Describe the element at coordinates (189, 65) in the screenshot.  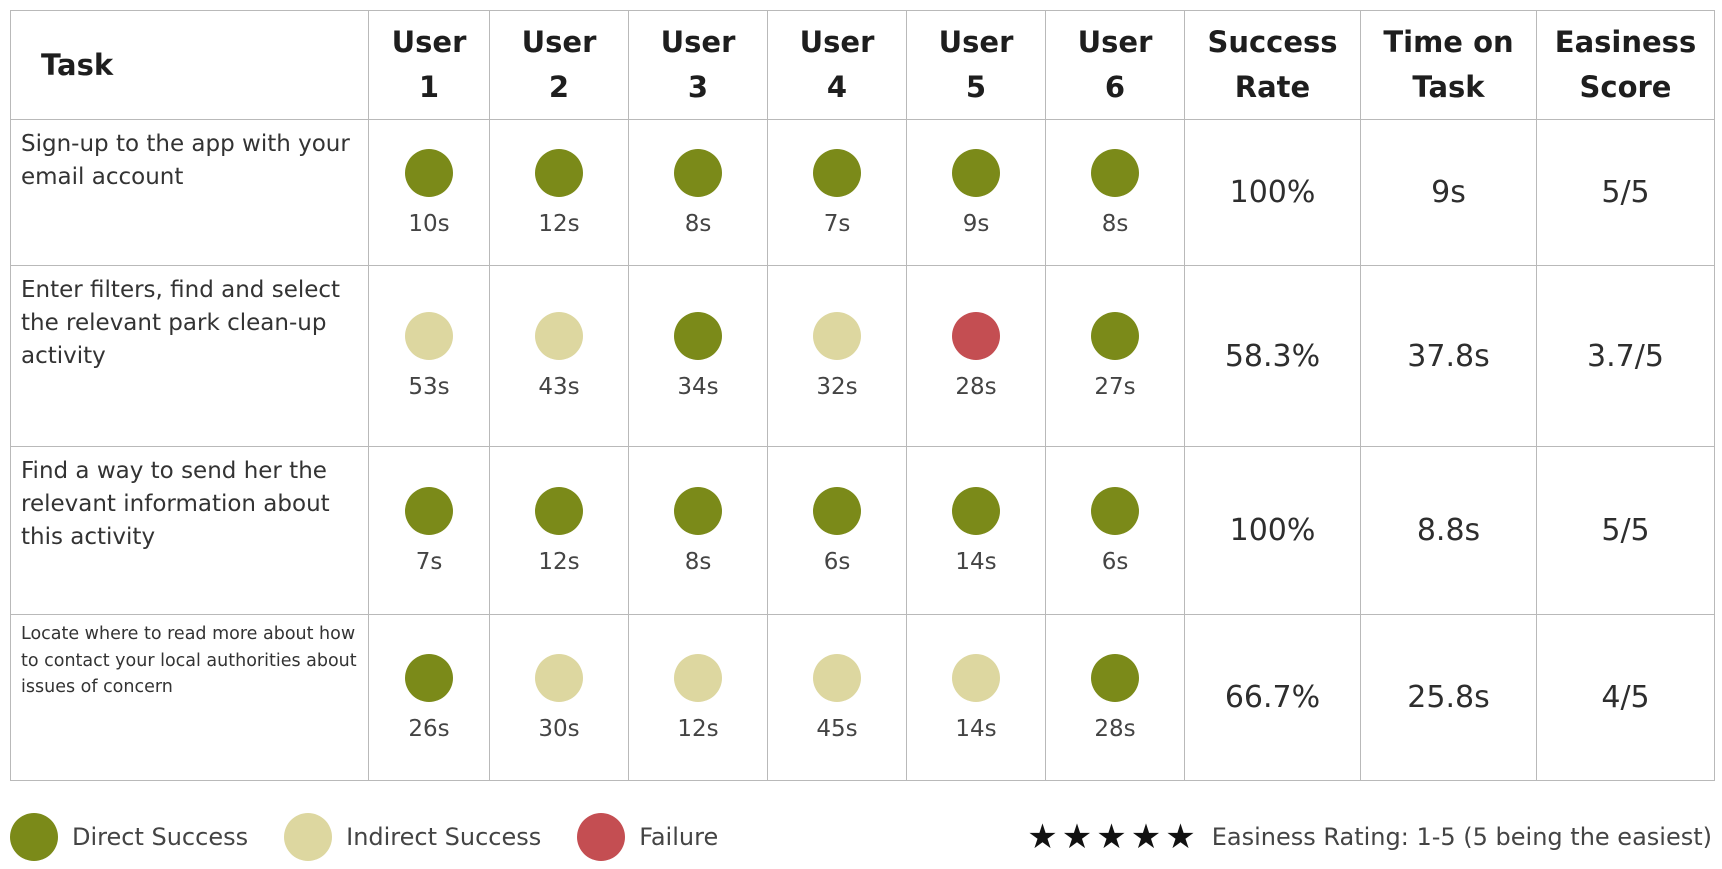
I see `task-column-header: Task` at that location.